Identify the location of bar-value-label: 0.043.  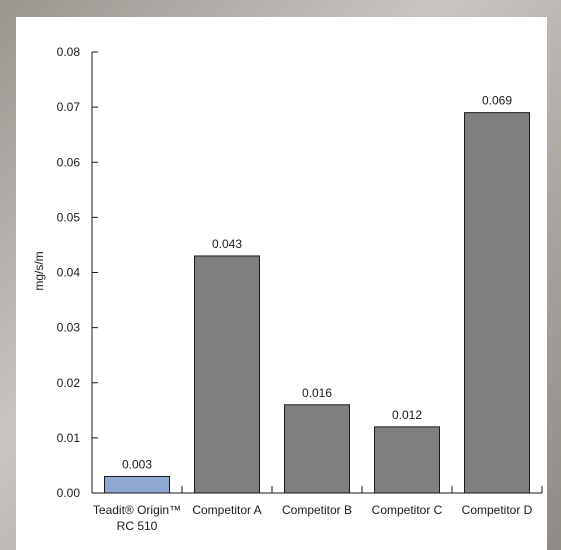
(227, 244).